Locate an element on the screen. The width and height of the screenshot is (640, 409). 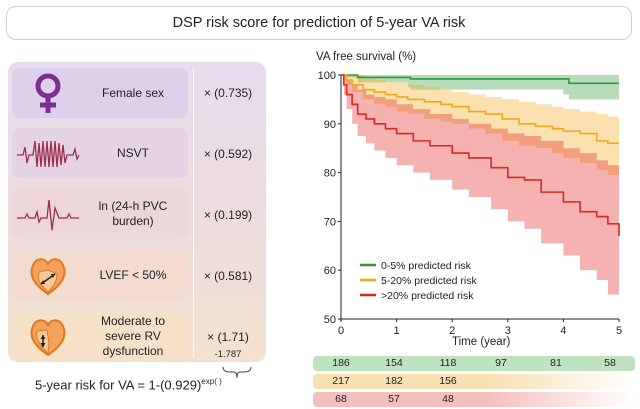
formula-exponent: exp( ) is located at coordinates (211, 381).